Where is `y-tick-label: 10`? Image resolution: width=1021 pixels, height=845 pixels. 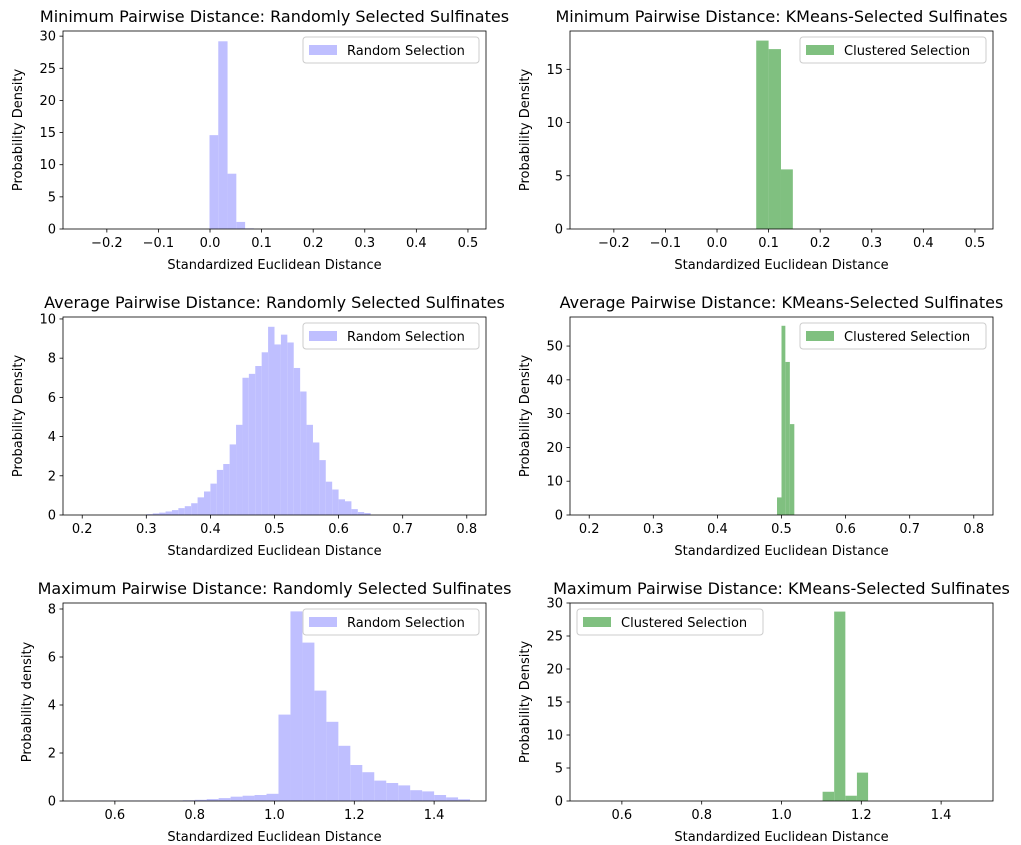
y-tick-label: 10 is located at coordinates (47, 319).